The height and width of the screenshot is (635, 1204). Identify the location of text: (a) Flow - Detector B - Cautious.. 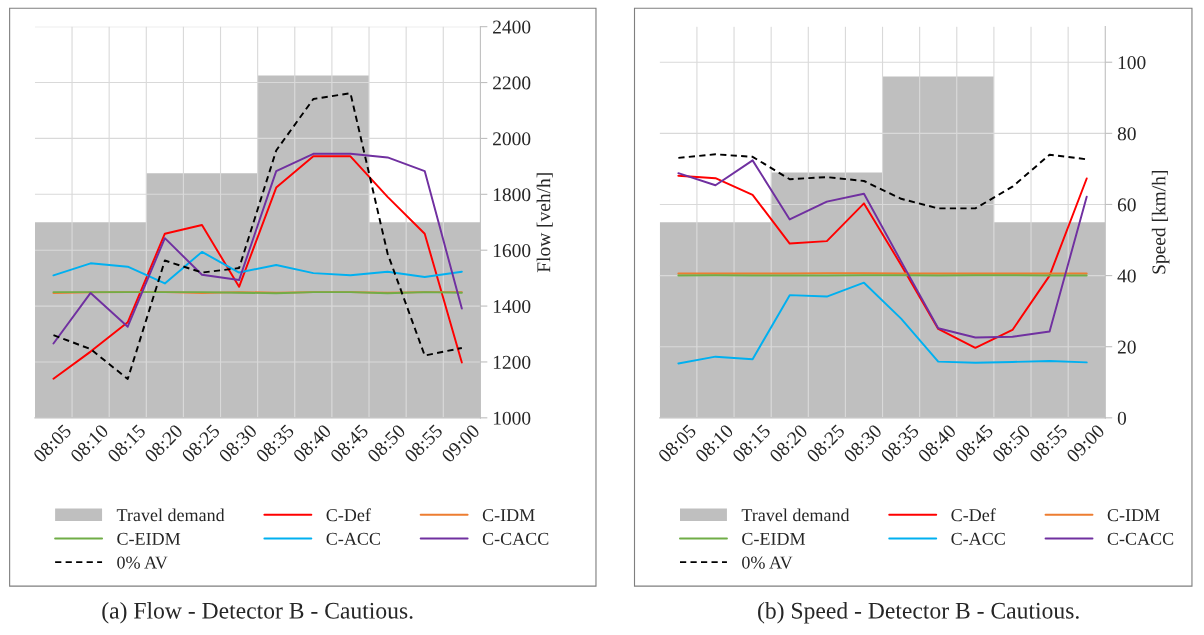
(257, 613).